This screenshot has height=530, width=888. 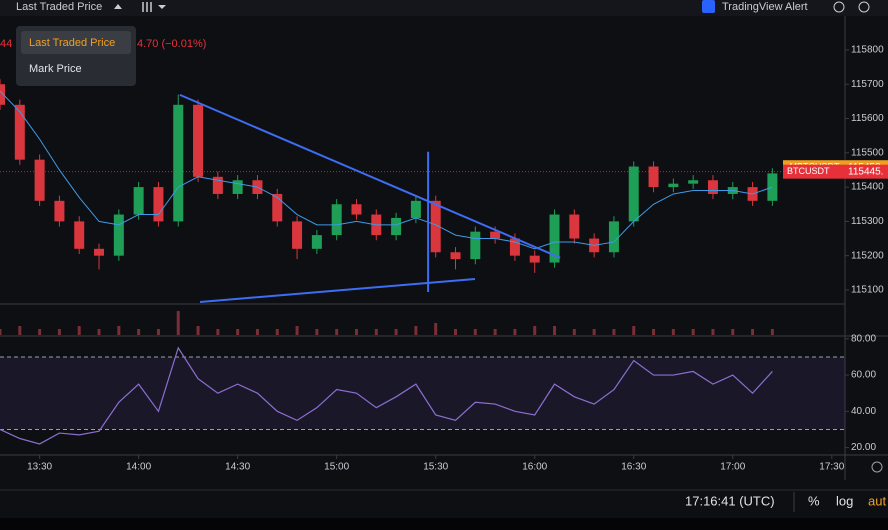 What do you see at coordinates (708, 6) in the screenshot?
I see `alert-icon` at bounding box center [708, 6].